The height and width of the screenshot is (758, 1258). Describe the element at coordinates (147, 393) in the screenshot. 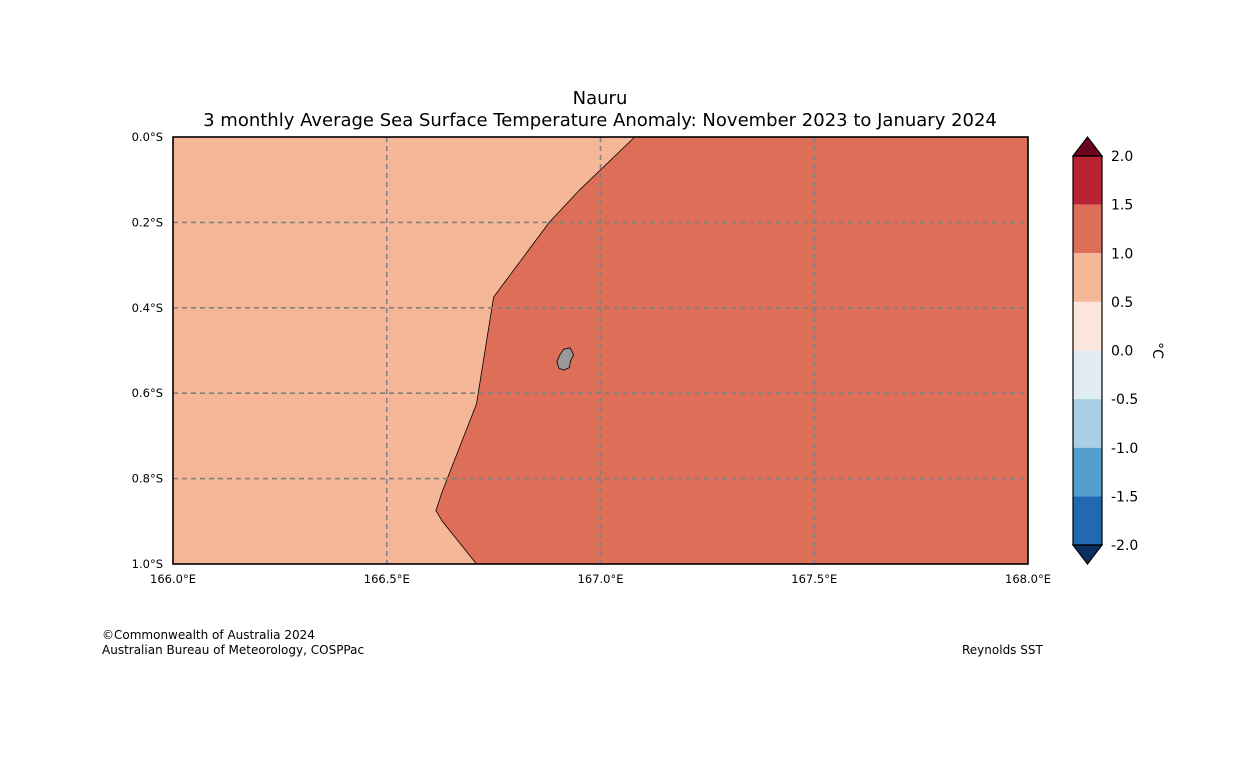

I see `latitude-tick-label: 0.6°S` at that location.